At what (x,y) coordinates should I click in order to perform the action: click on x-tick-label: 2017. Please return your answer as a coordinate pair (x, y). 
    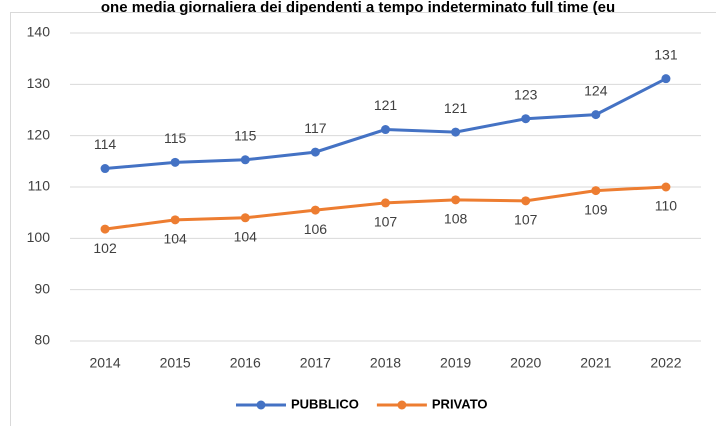
    Looking at the image, I should click on (315, 363).